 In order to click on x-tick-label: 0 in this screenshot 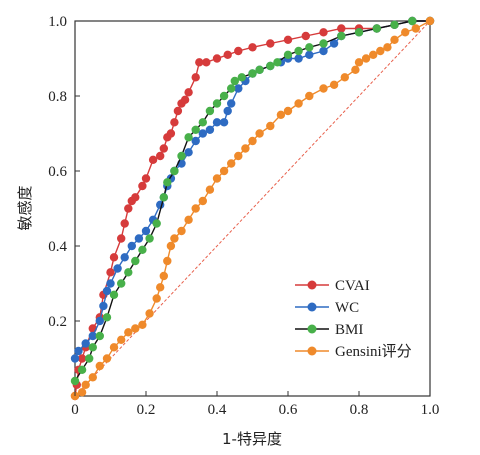, I will do `click(75, 410)`.